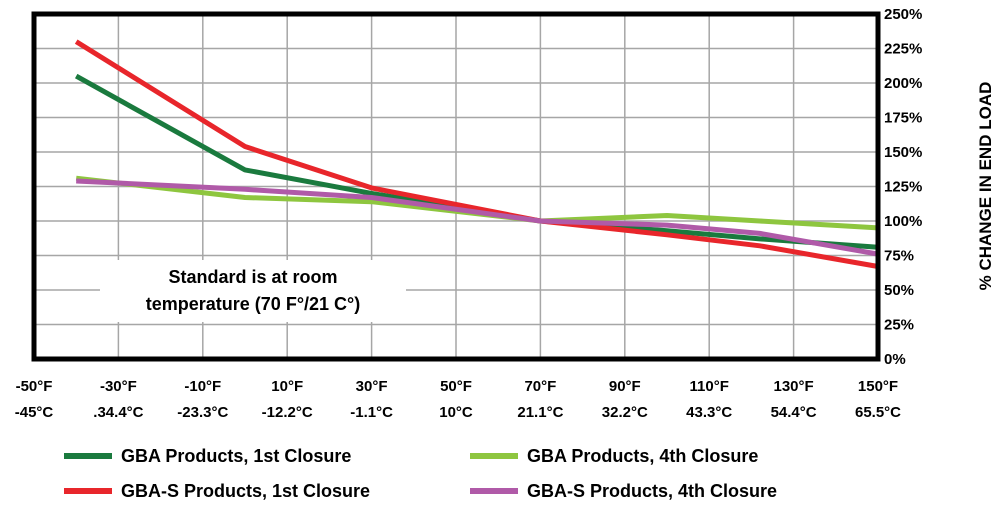 This screenshot has width=998, height=510. What do you see at coordinates (34, 386) in the screenshot?
I see `x-tick-label-f: -50°F` at bounding box center [34, 386].